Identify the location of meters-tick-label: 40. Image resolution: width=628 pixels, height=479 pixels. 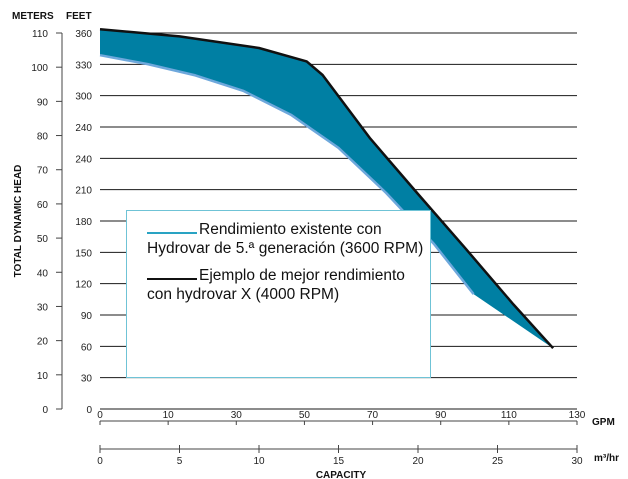
(43, 273).